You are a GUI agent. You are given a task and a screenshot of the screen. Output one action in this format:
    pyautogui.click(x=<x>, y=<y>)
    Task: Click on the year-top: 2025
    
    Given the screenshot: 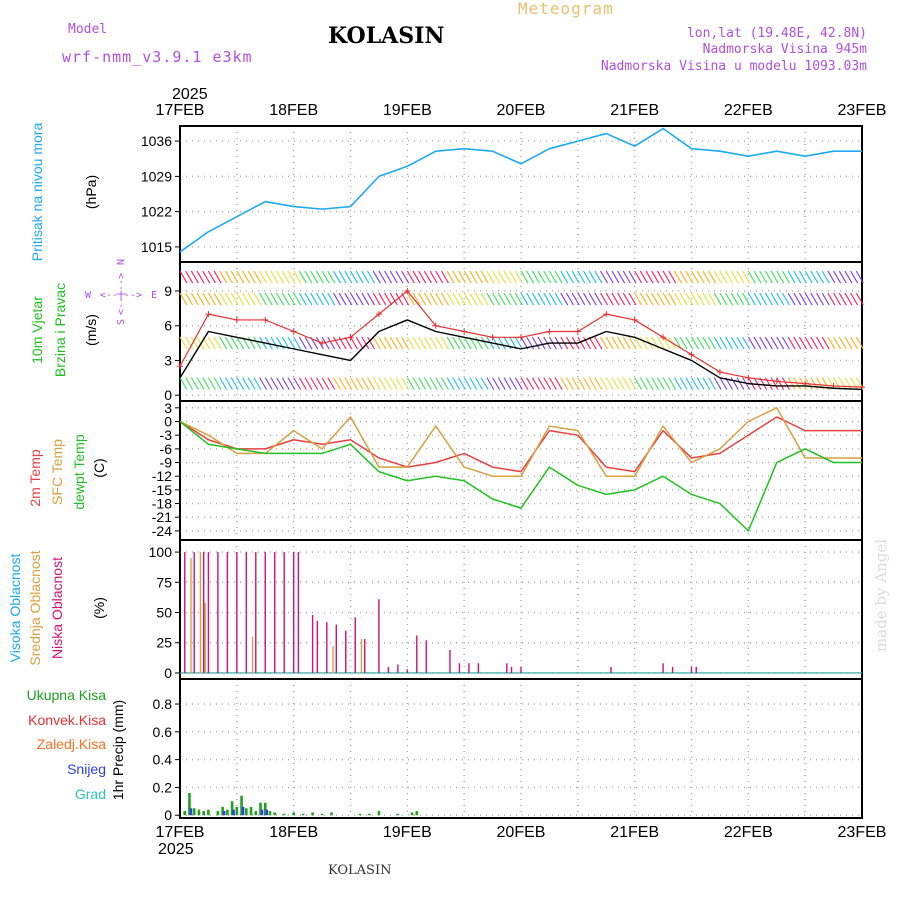 What is the action you would take?
    pyautogui.click(x=190, y=94)
    